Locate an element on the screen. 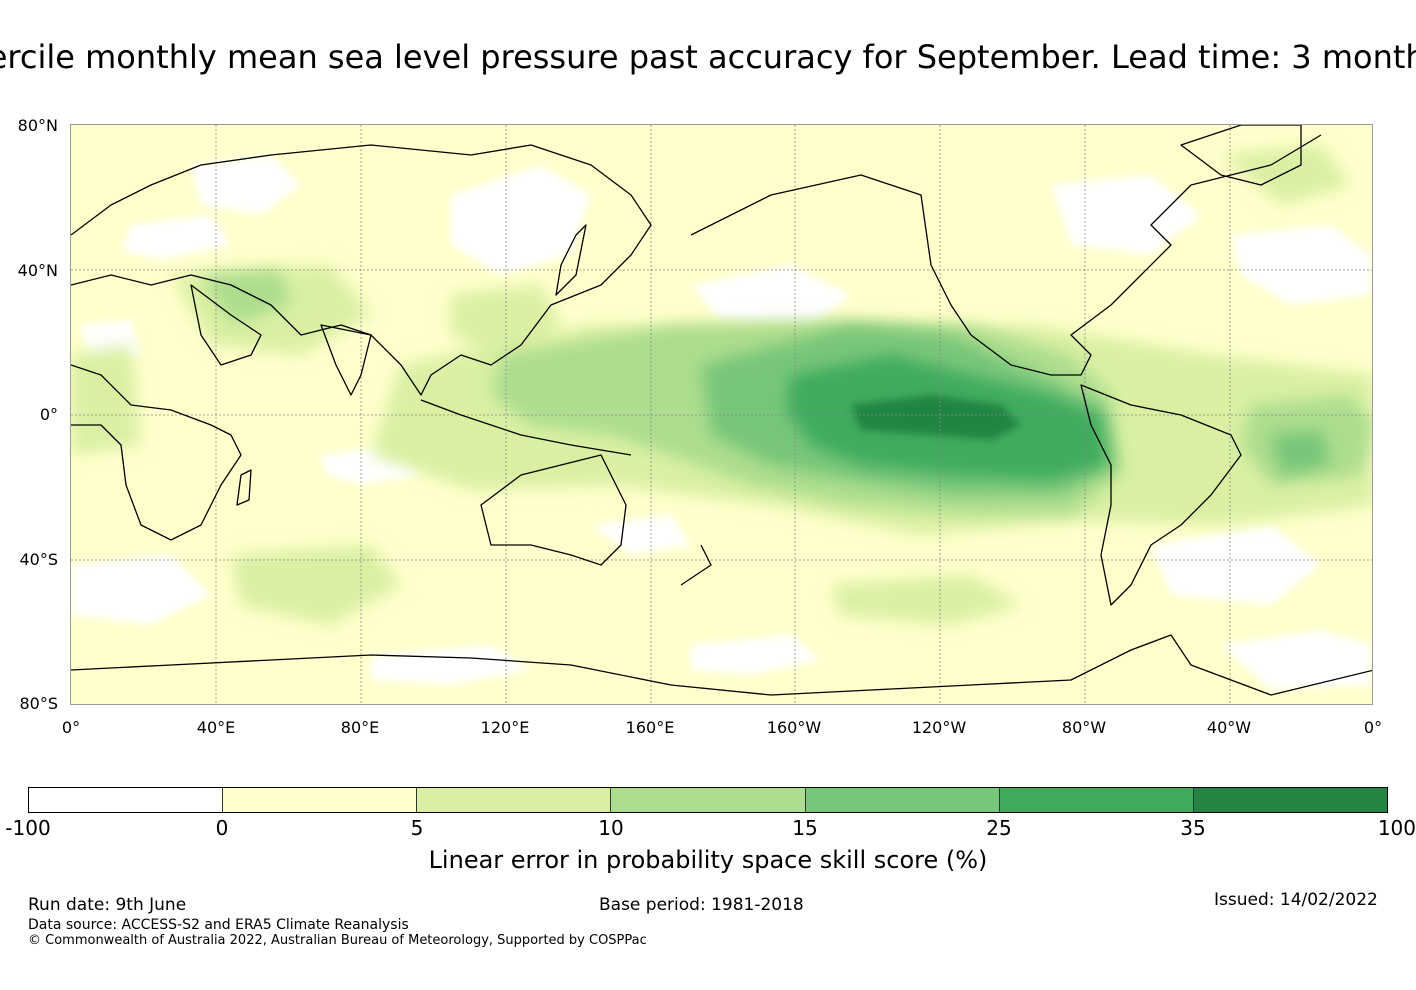 The height and width of the screenshot is (990, 1416). lat-label-40s: 40°S is located at coordinates (38, 559).